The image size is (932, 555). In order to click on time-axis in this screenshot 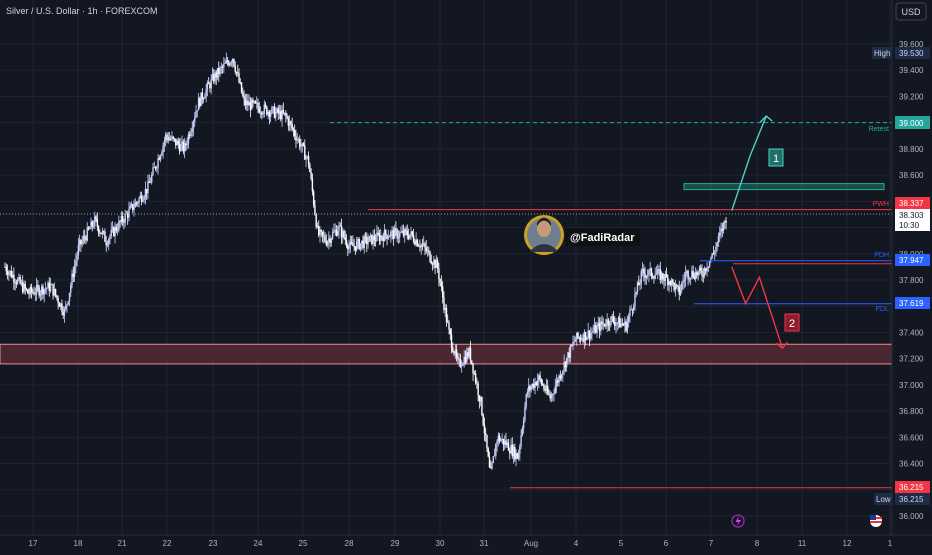, I will do `click(466, 542)`.